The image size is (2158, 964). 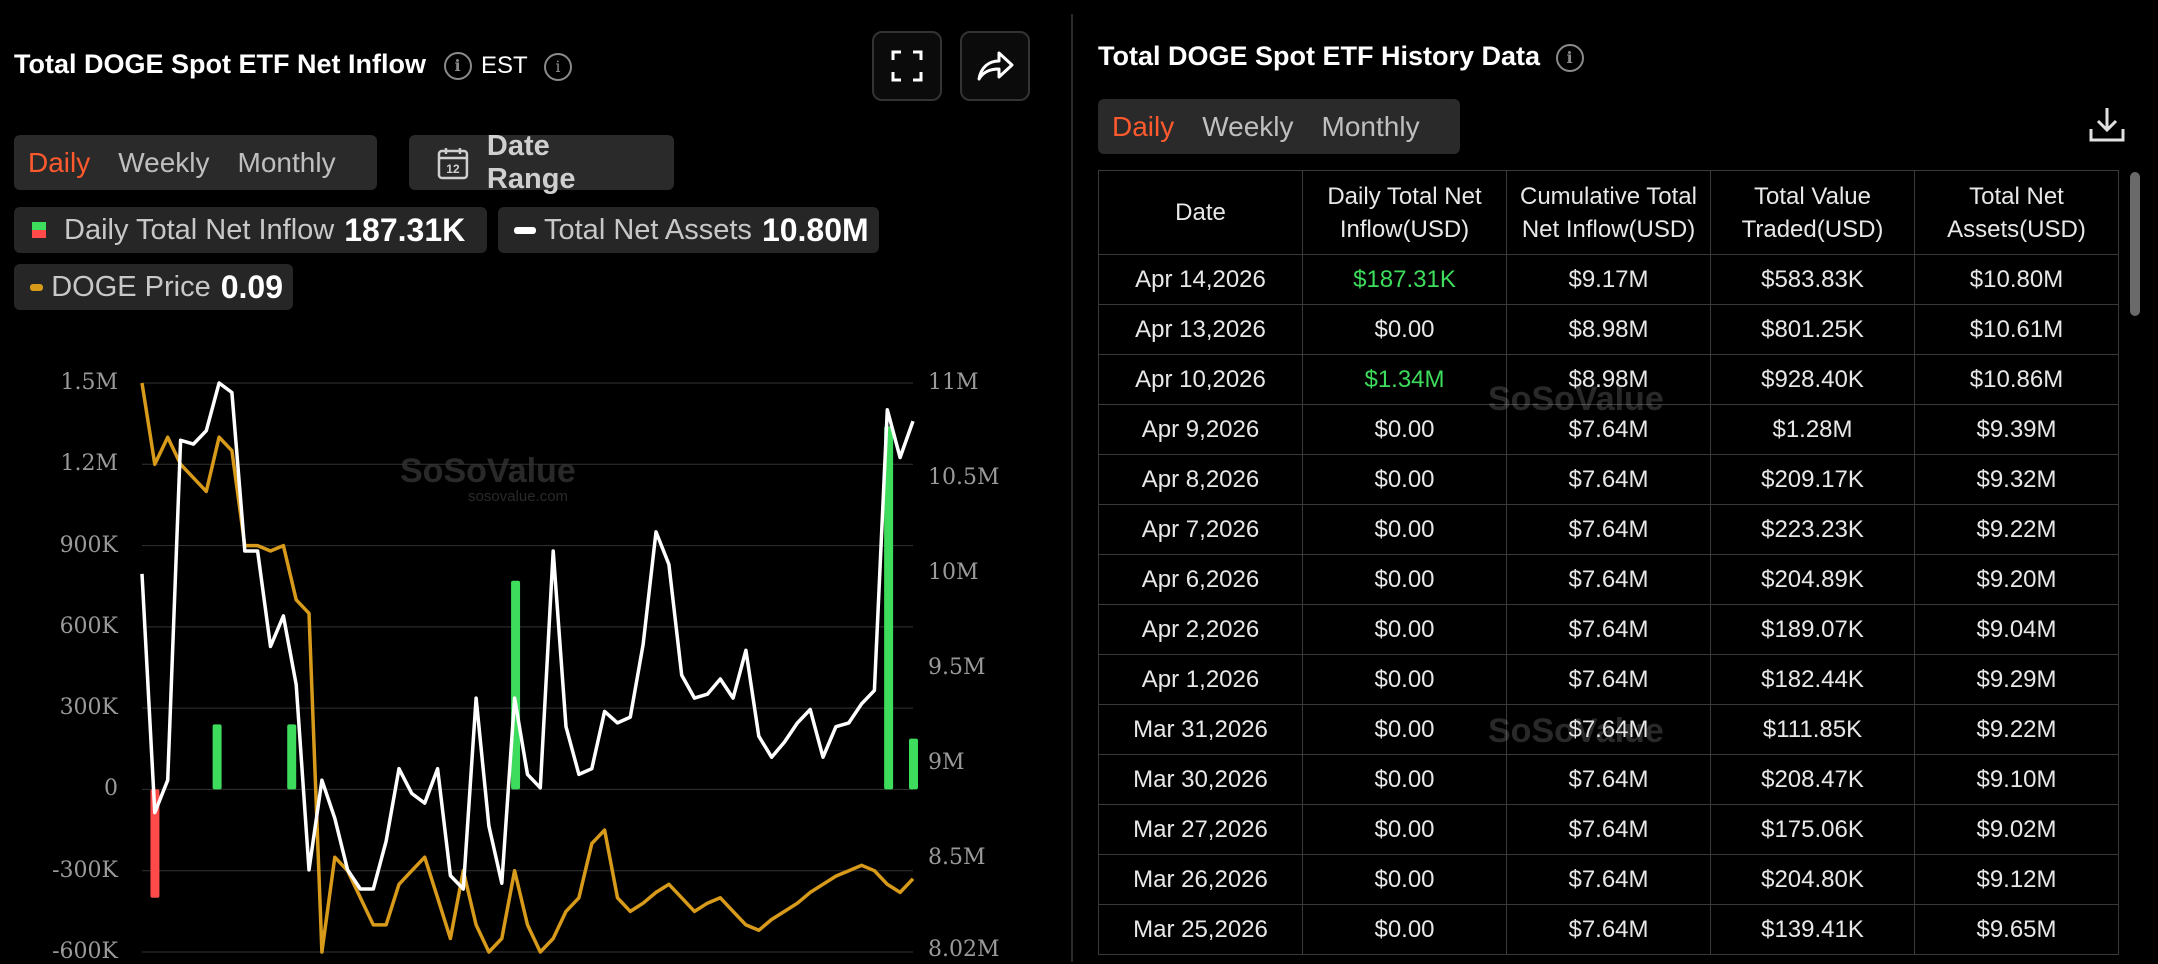 I want to click on table-row: Apr 7,2026 $0.00 $7.64M $223.23K $9.22M, so click(x=1608, y=529).